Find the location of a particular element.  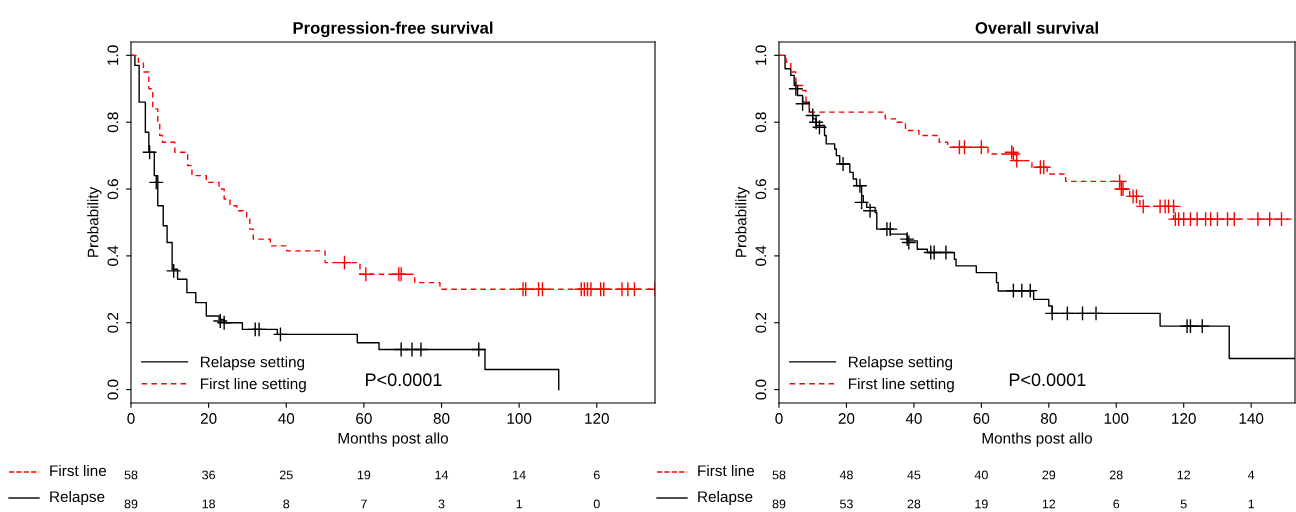

text: 25 is located at coordinates (286, 475).